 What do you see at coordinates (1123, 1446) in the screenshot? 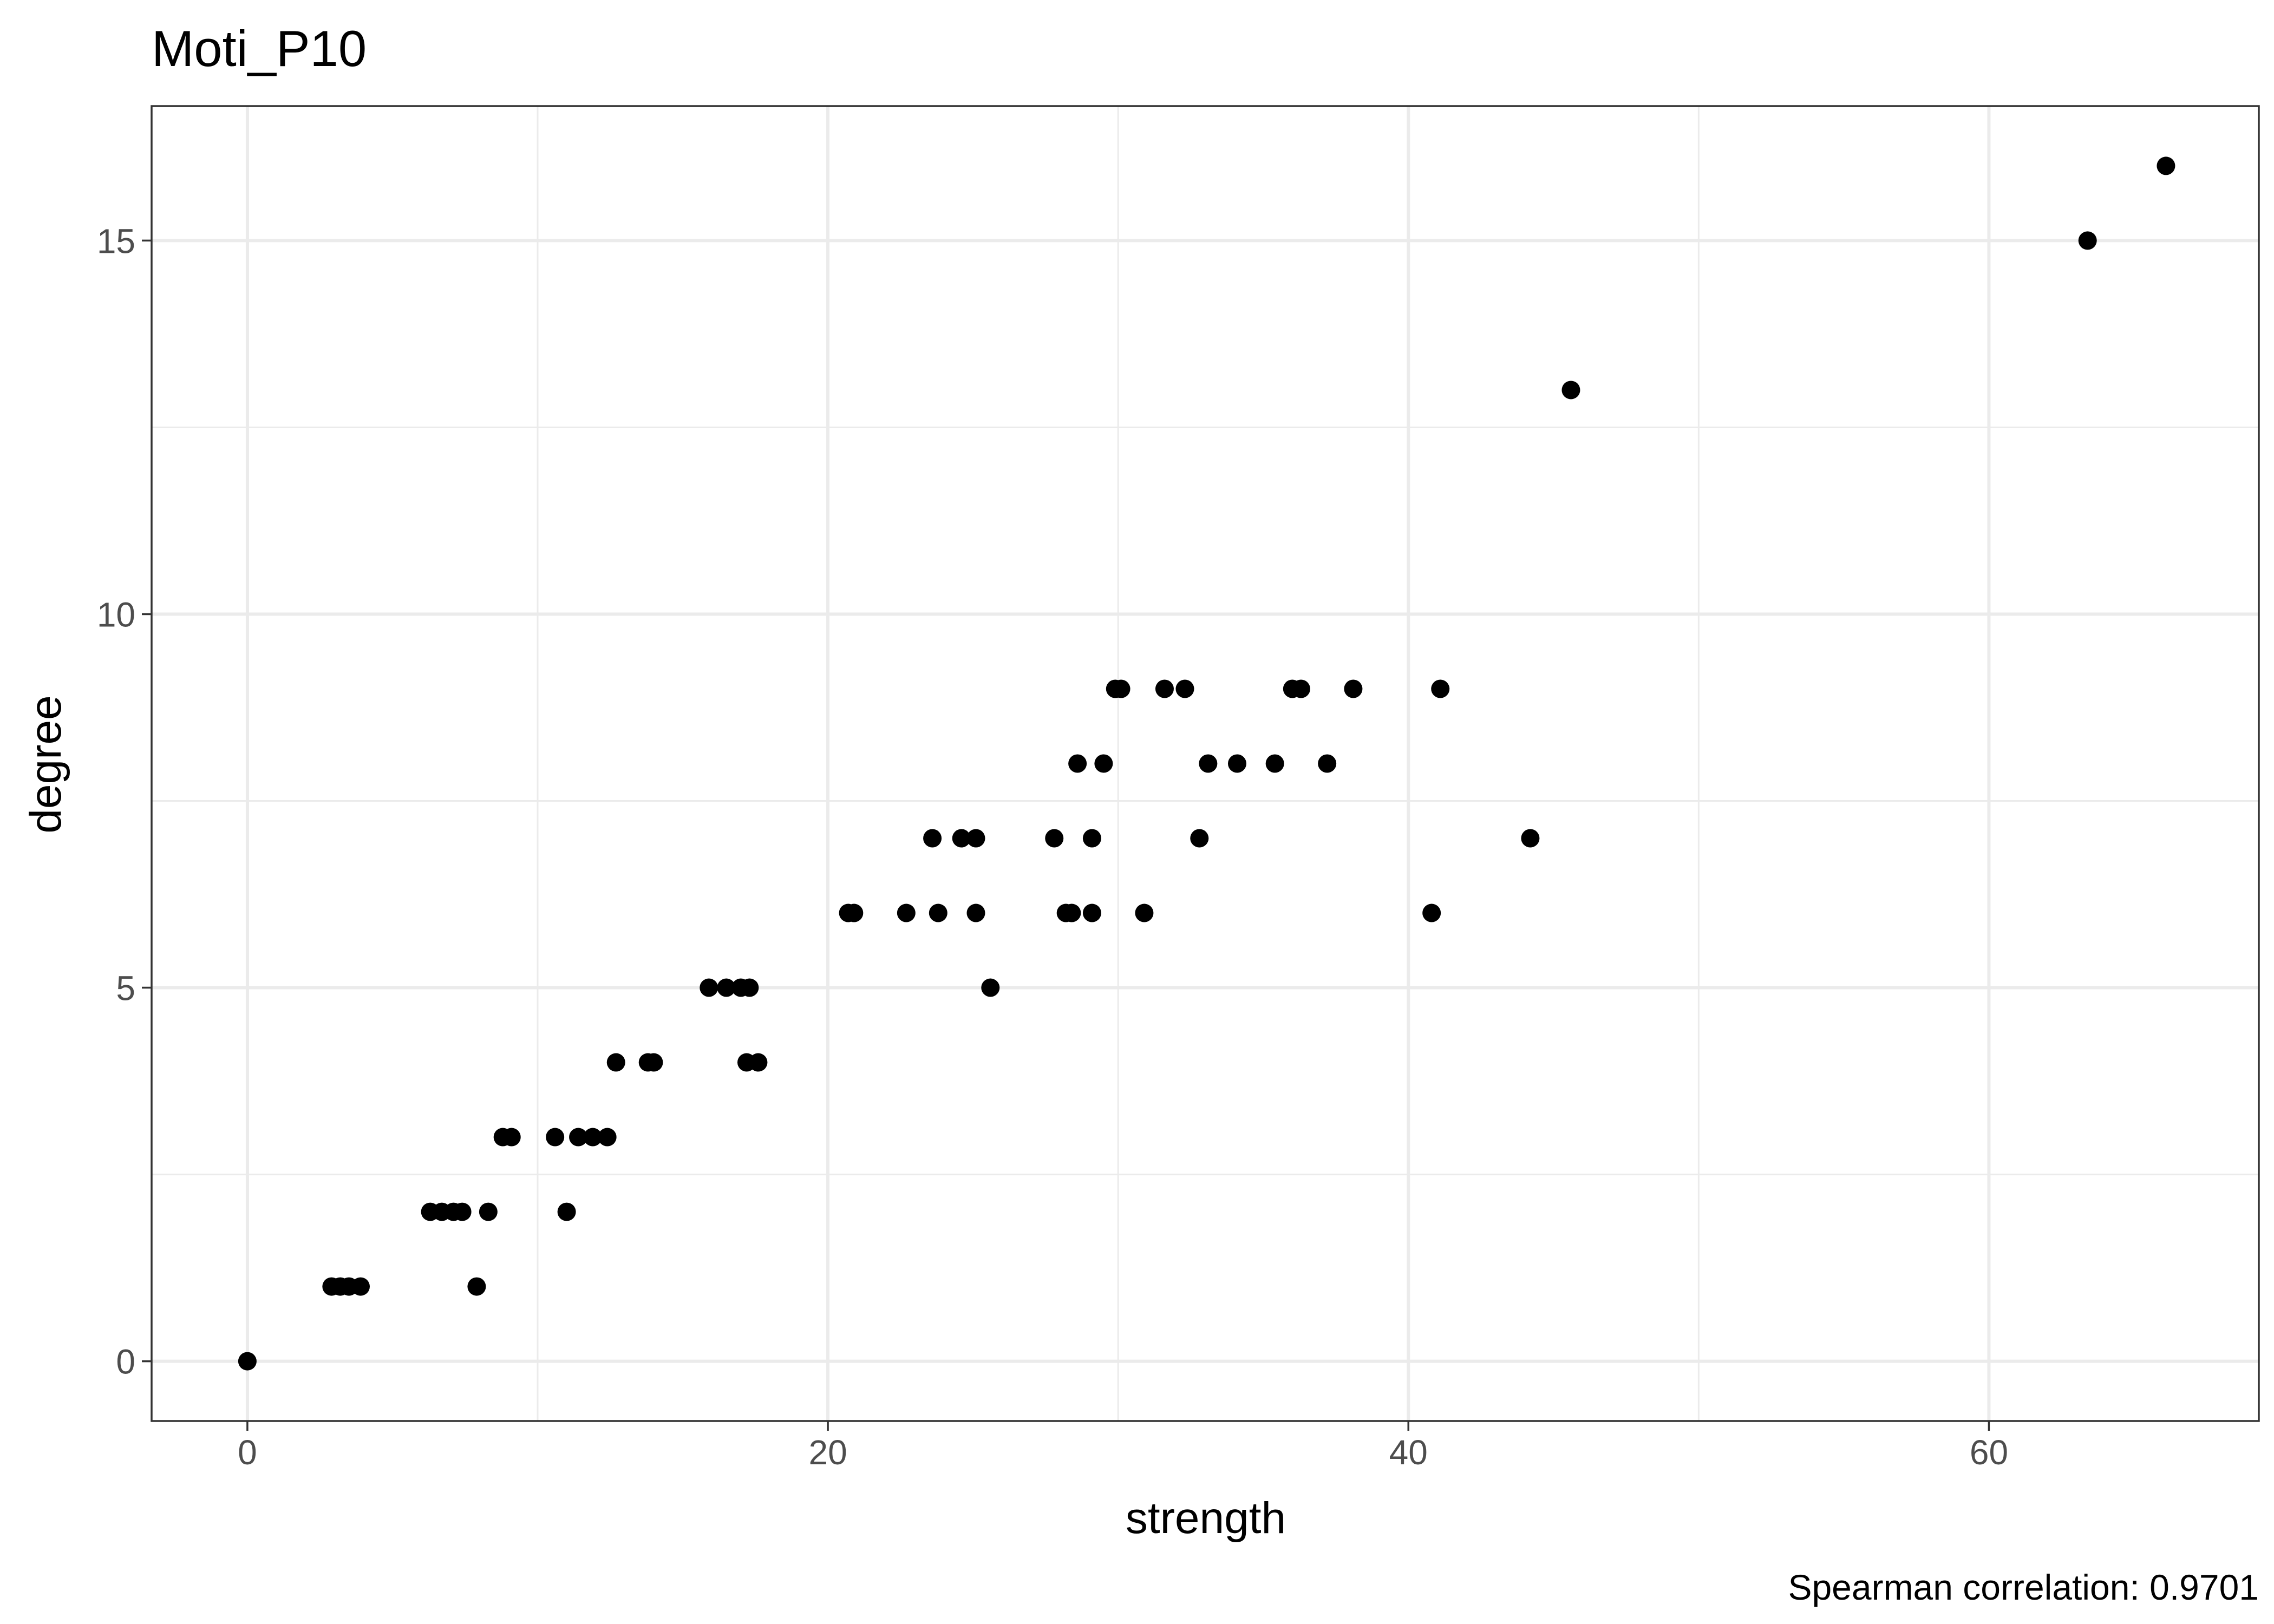
I see `x-axis-ticks: 0 20 40 60` at bounding box center [1123, 1446].